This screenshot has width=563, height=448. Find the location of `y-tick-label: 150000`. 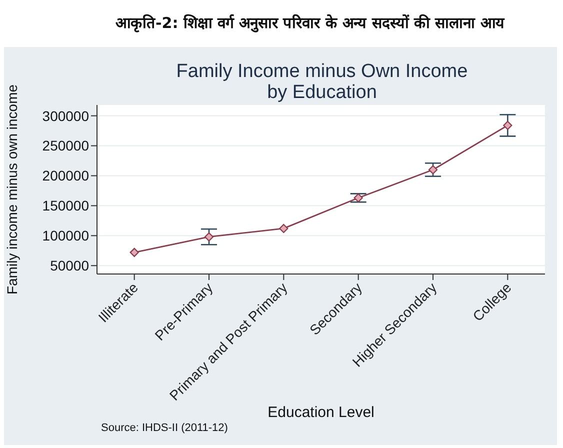

y-tick-label: 150000 is located at coordinates (66, 206).